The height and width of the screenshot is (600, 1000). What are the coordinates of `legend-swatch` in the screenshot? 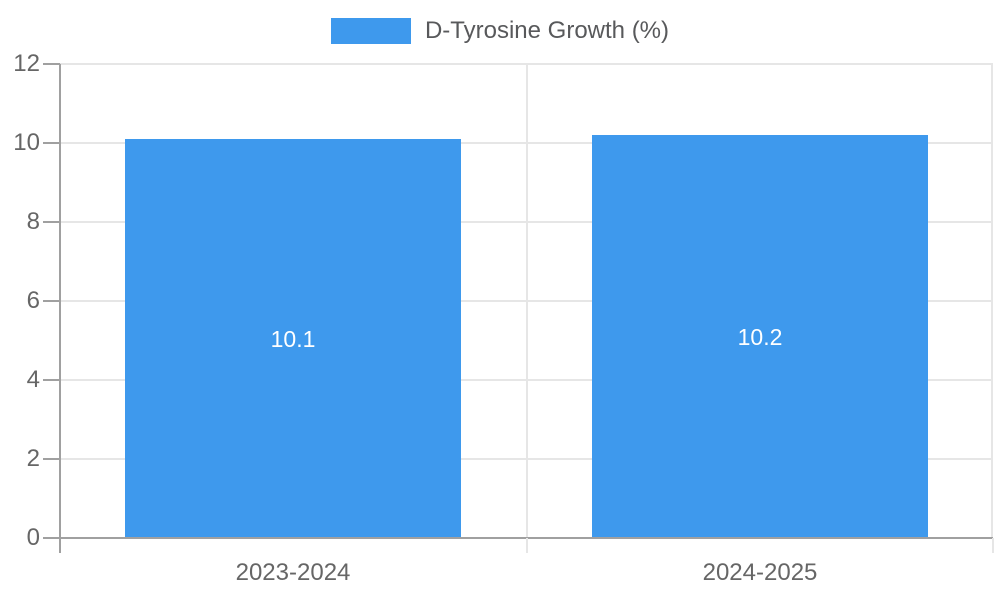 It's located at (370, 31).